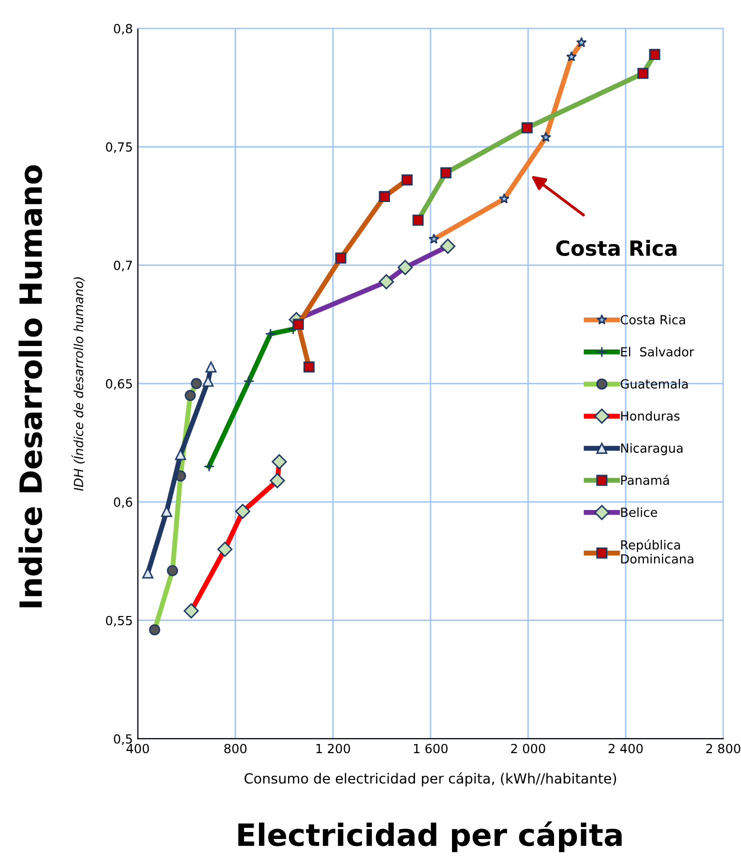  I want to click on y-tick-label: 0,65, so click(119, 384).